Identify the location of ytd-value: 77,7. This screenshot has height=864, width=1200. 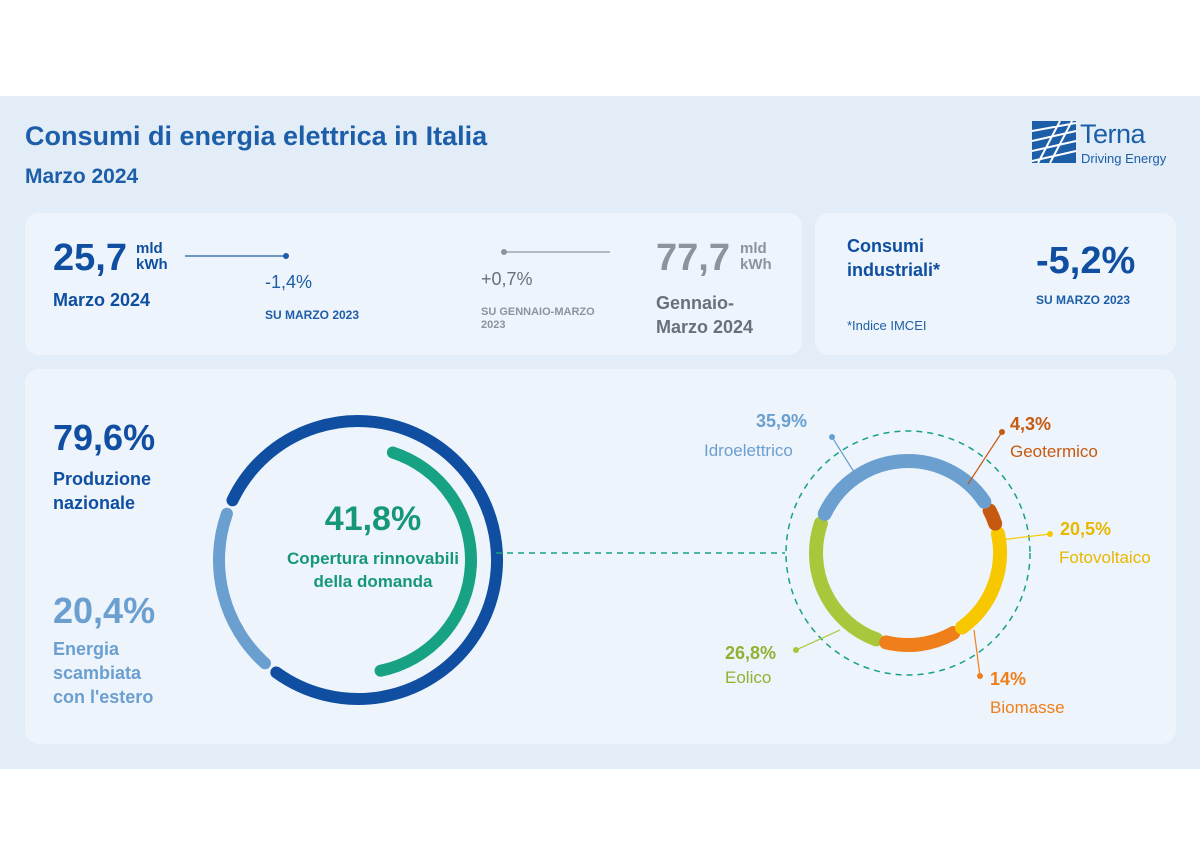
(693, 258).